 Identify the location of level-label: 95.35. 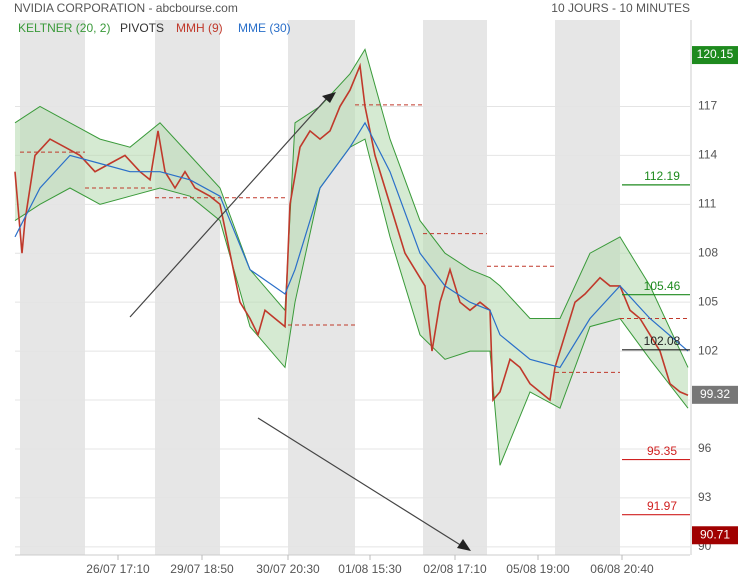
(662, 451).